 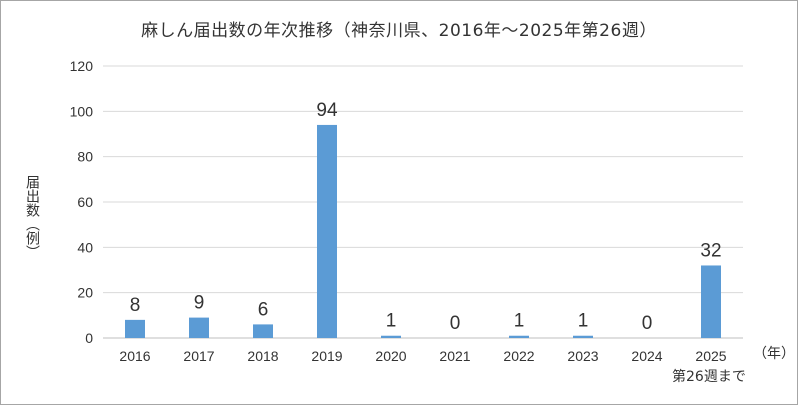 What do you see at coordinates (263, 331) in the screenshot?
I see `bar-2018` at bounding box center [263, 331].